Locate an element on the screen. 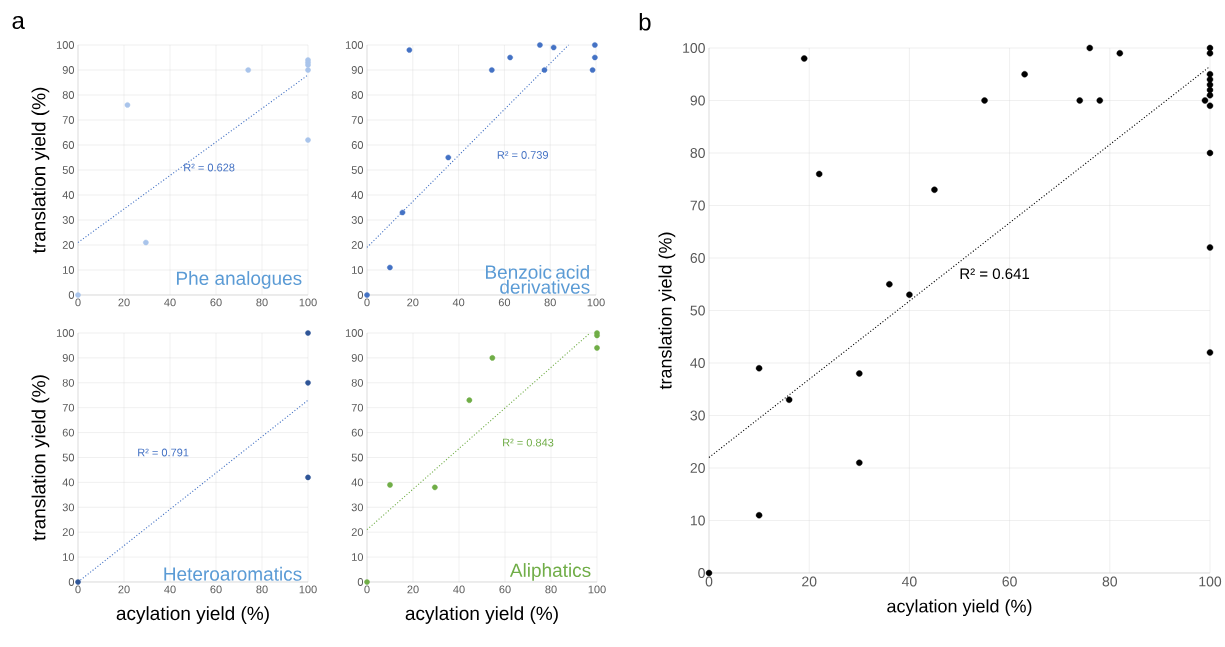  annotation: Phe analogues is located at coordinates (239, 280).